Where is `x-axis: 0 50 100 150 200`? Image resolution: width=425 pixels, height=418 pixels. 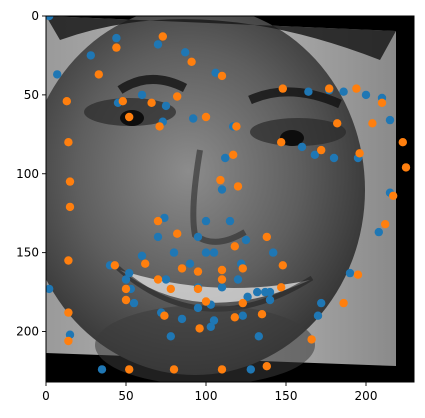
x-axis: 0 50 100 150 200 is located at coordinates (209, 392).